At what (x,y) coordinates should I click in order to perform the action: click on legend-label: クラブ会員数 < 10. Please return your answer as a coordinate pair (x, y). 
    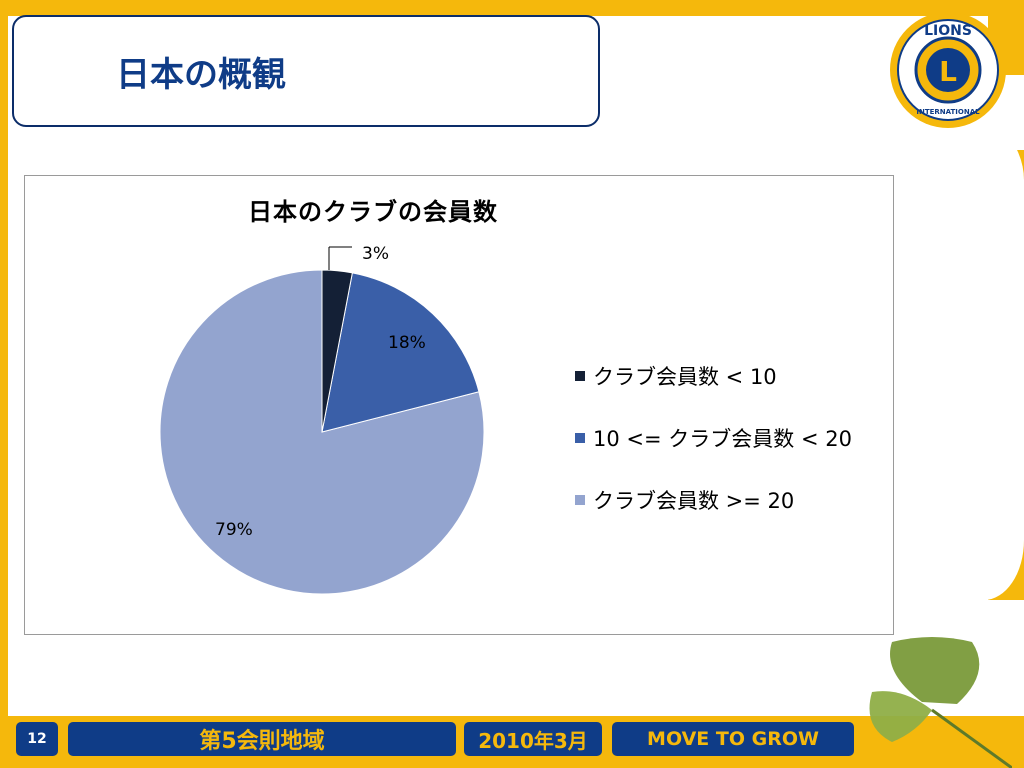
    Looking at the image, I should click on (685, 377).